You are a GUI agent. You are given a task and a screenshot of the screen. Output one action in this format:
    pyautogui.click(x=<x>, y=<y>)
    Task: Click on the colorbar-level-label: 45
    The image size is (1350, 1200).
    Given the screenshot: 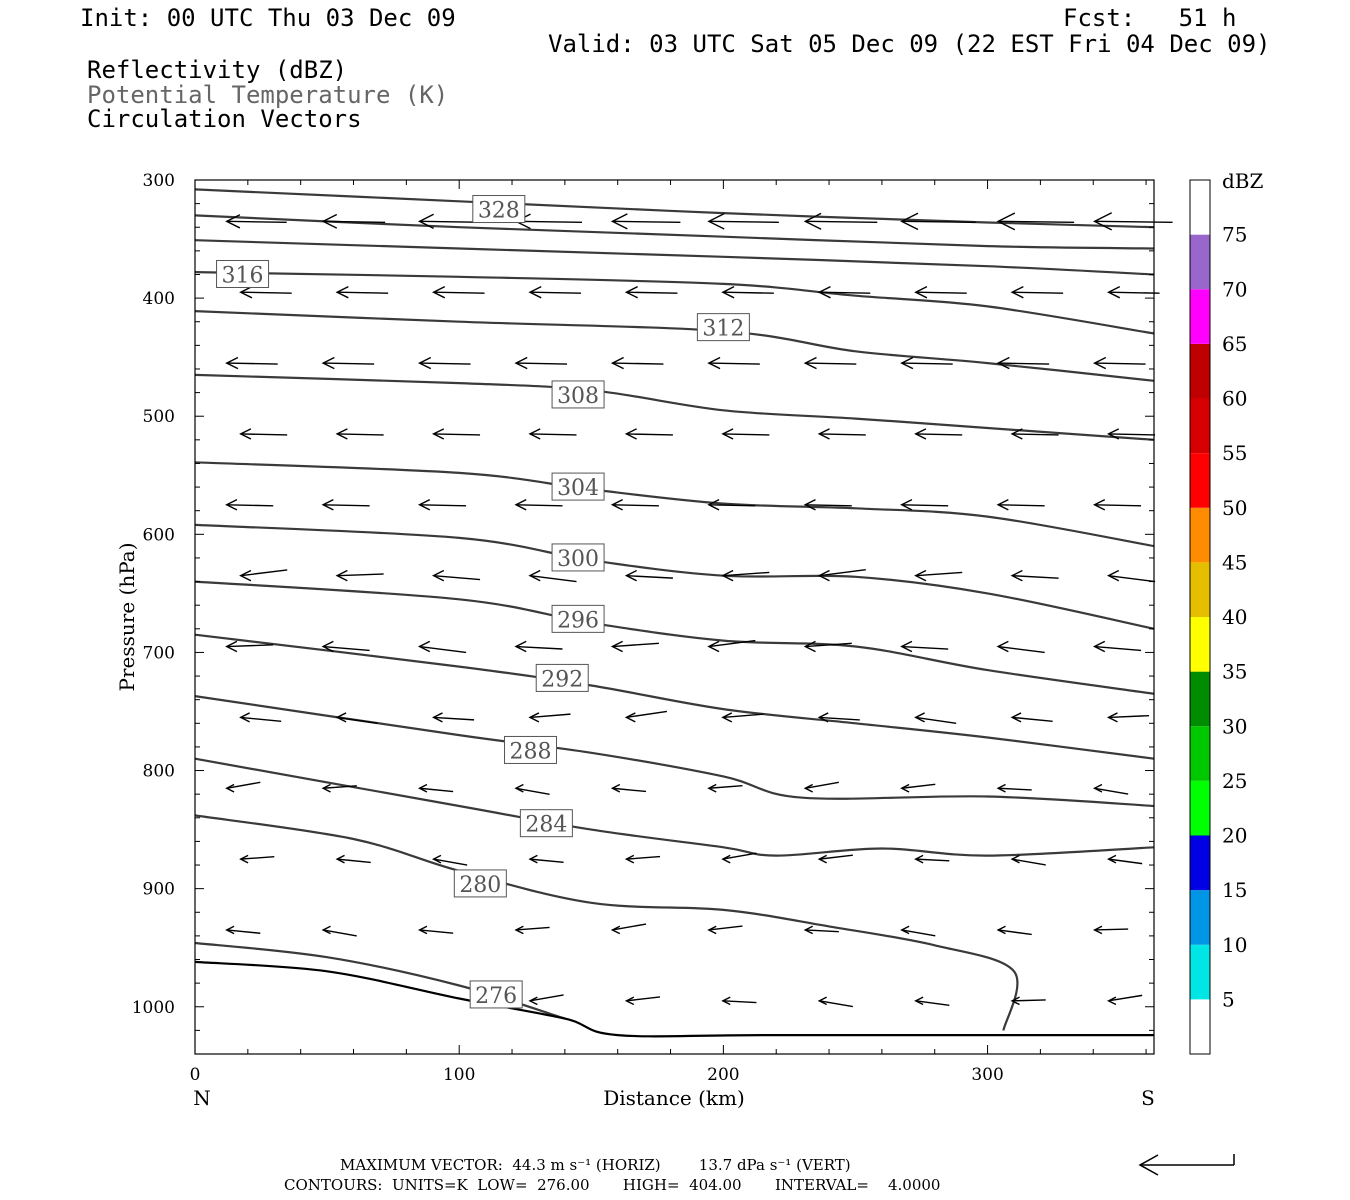 What is the action you would take?
    pyautogui.click(x=1234, y=562)
    